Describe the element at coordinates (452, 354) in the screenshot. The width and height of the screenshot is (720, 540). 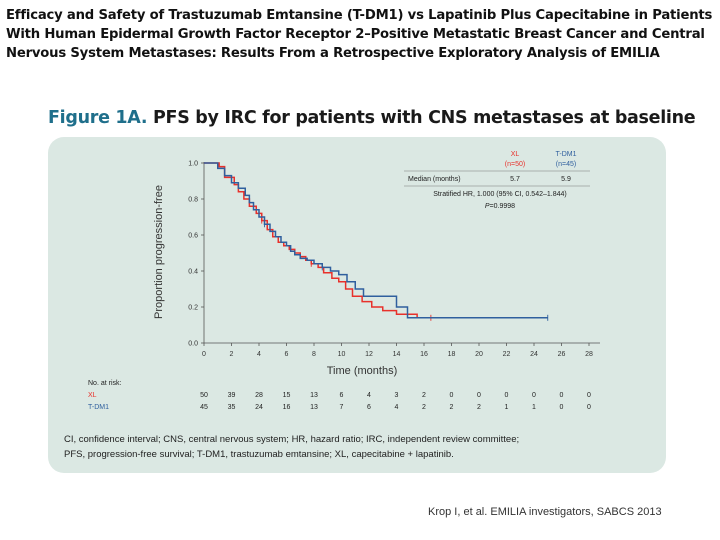
I see `x-tick-label: 18` at that location.